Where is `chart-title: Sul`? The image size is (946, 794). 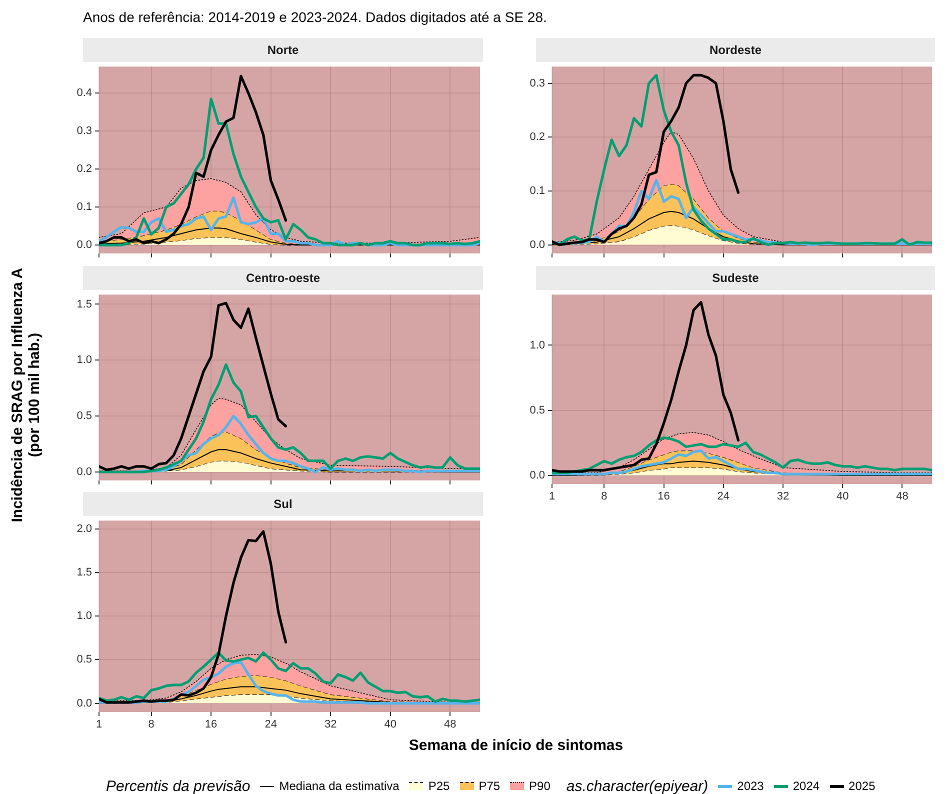 chart-title: Sul is located at coordinates (283, 504).